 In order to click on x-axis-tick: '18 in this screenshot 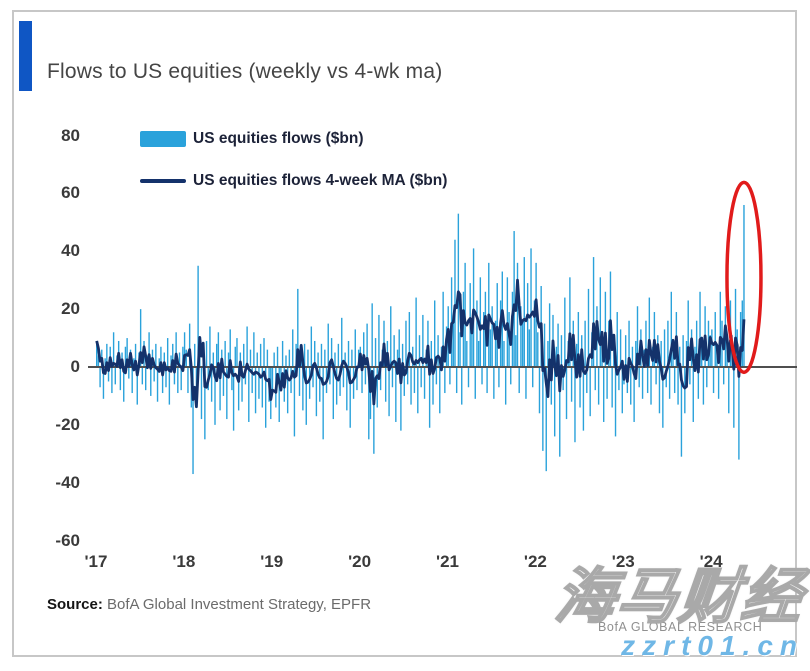, I will do `click(184, 561)`.